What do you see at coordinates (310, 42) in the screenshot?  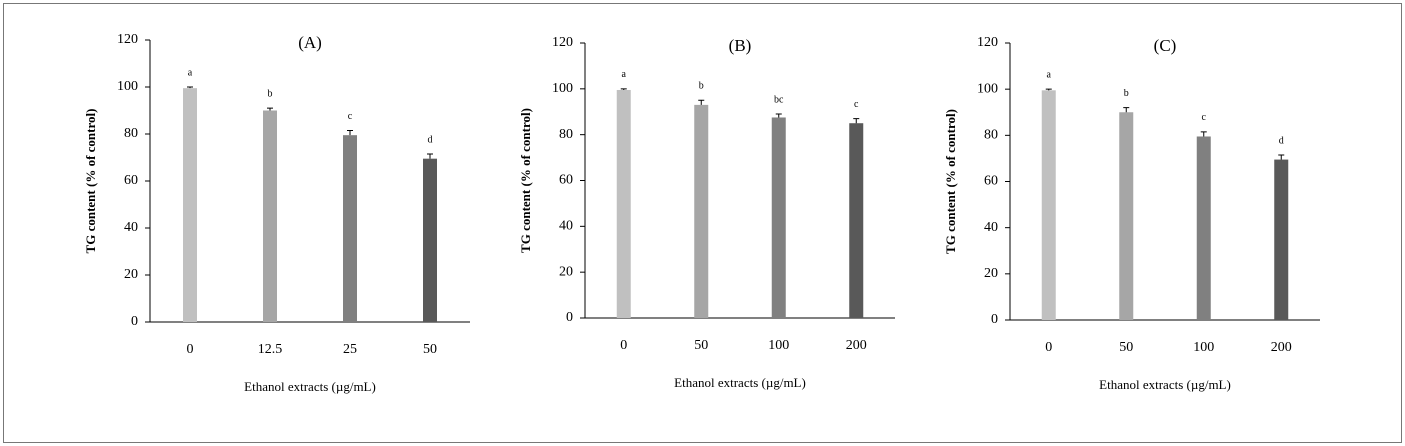 I see `chart-title: (A)` at bounding box center [310, 42].